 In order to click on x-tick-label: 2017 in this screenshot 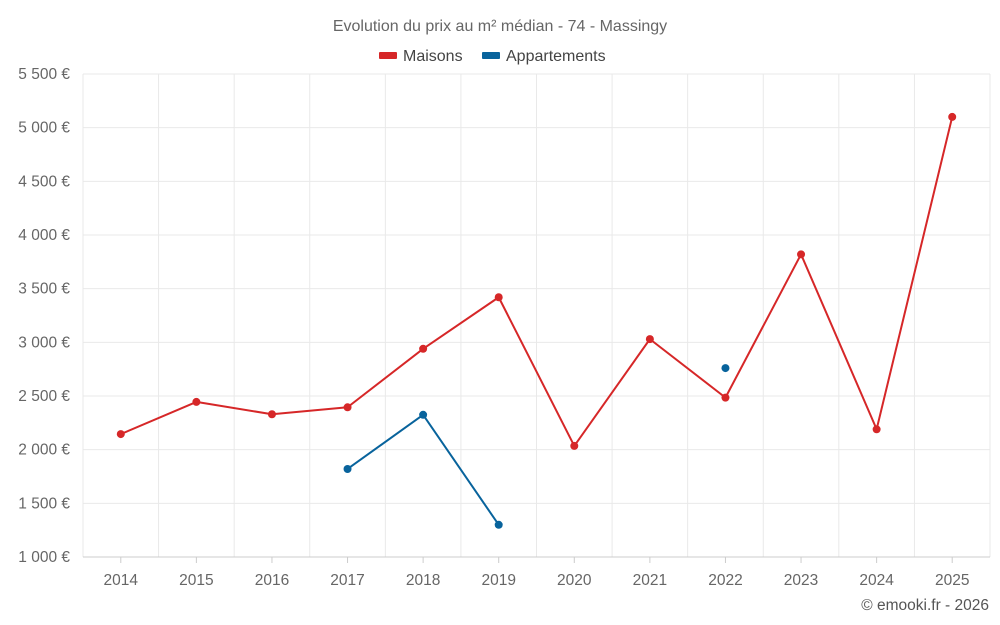, I will do `click(347, 580)`.